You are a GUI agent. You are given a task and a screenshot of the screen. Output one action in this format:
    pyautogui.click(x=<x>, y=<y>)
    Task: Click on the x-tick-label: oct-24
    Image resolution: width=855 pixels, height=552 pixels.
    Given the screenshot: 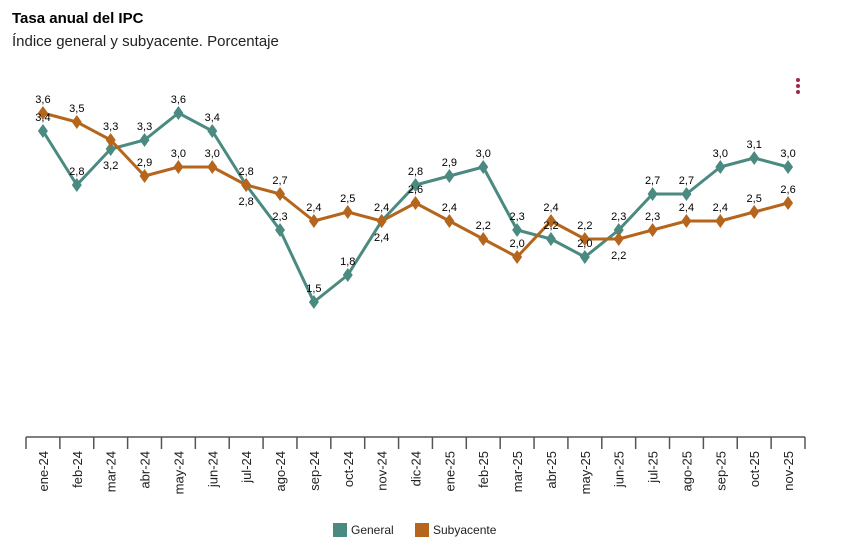 What is the action you would take?
    pyautogui.click(x=348, y=469)
    